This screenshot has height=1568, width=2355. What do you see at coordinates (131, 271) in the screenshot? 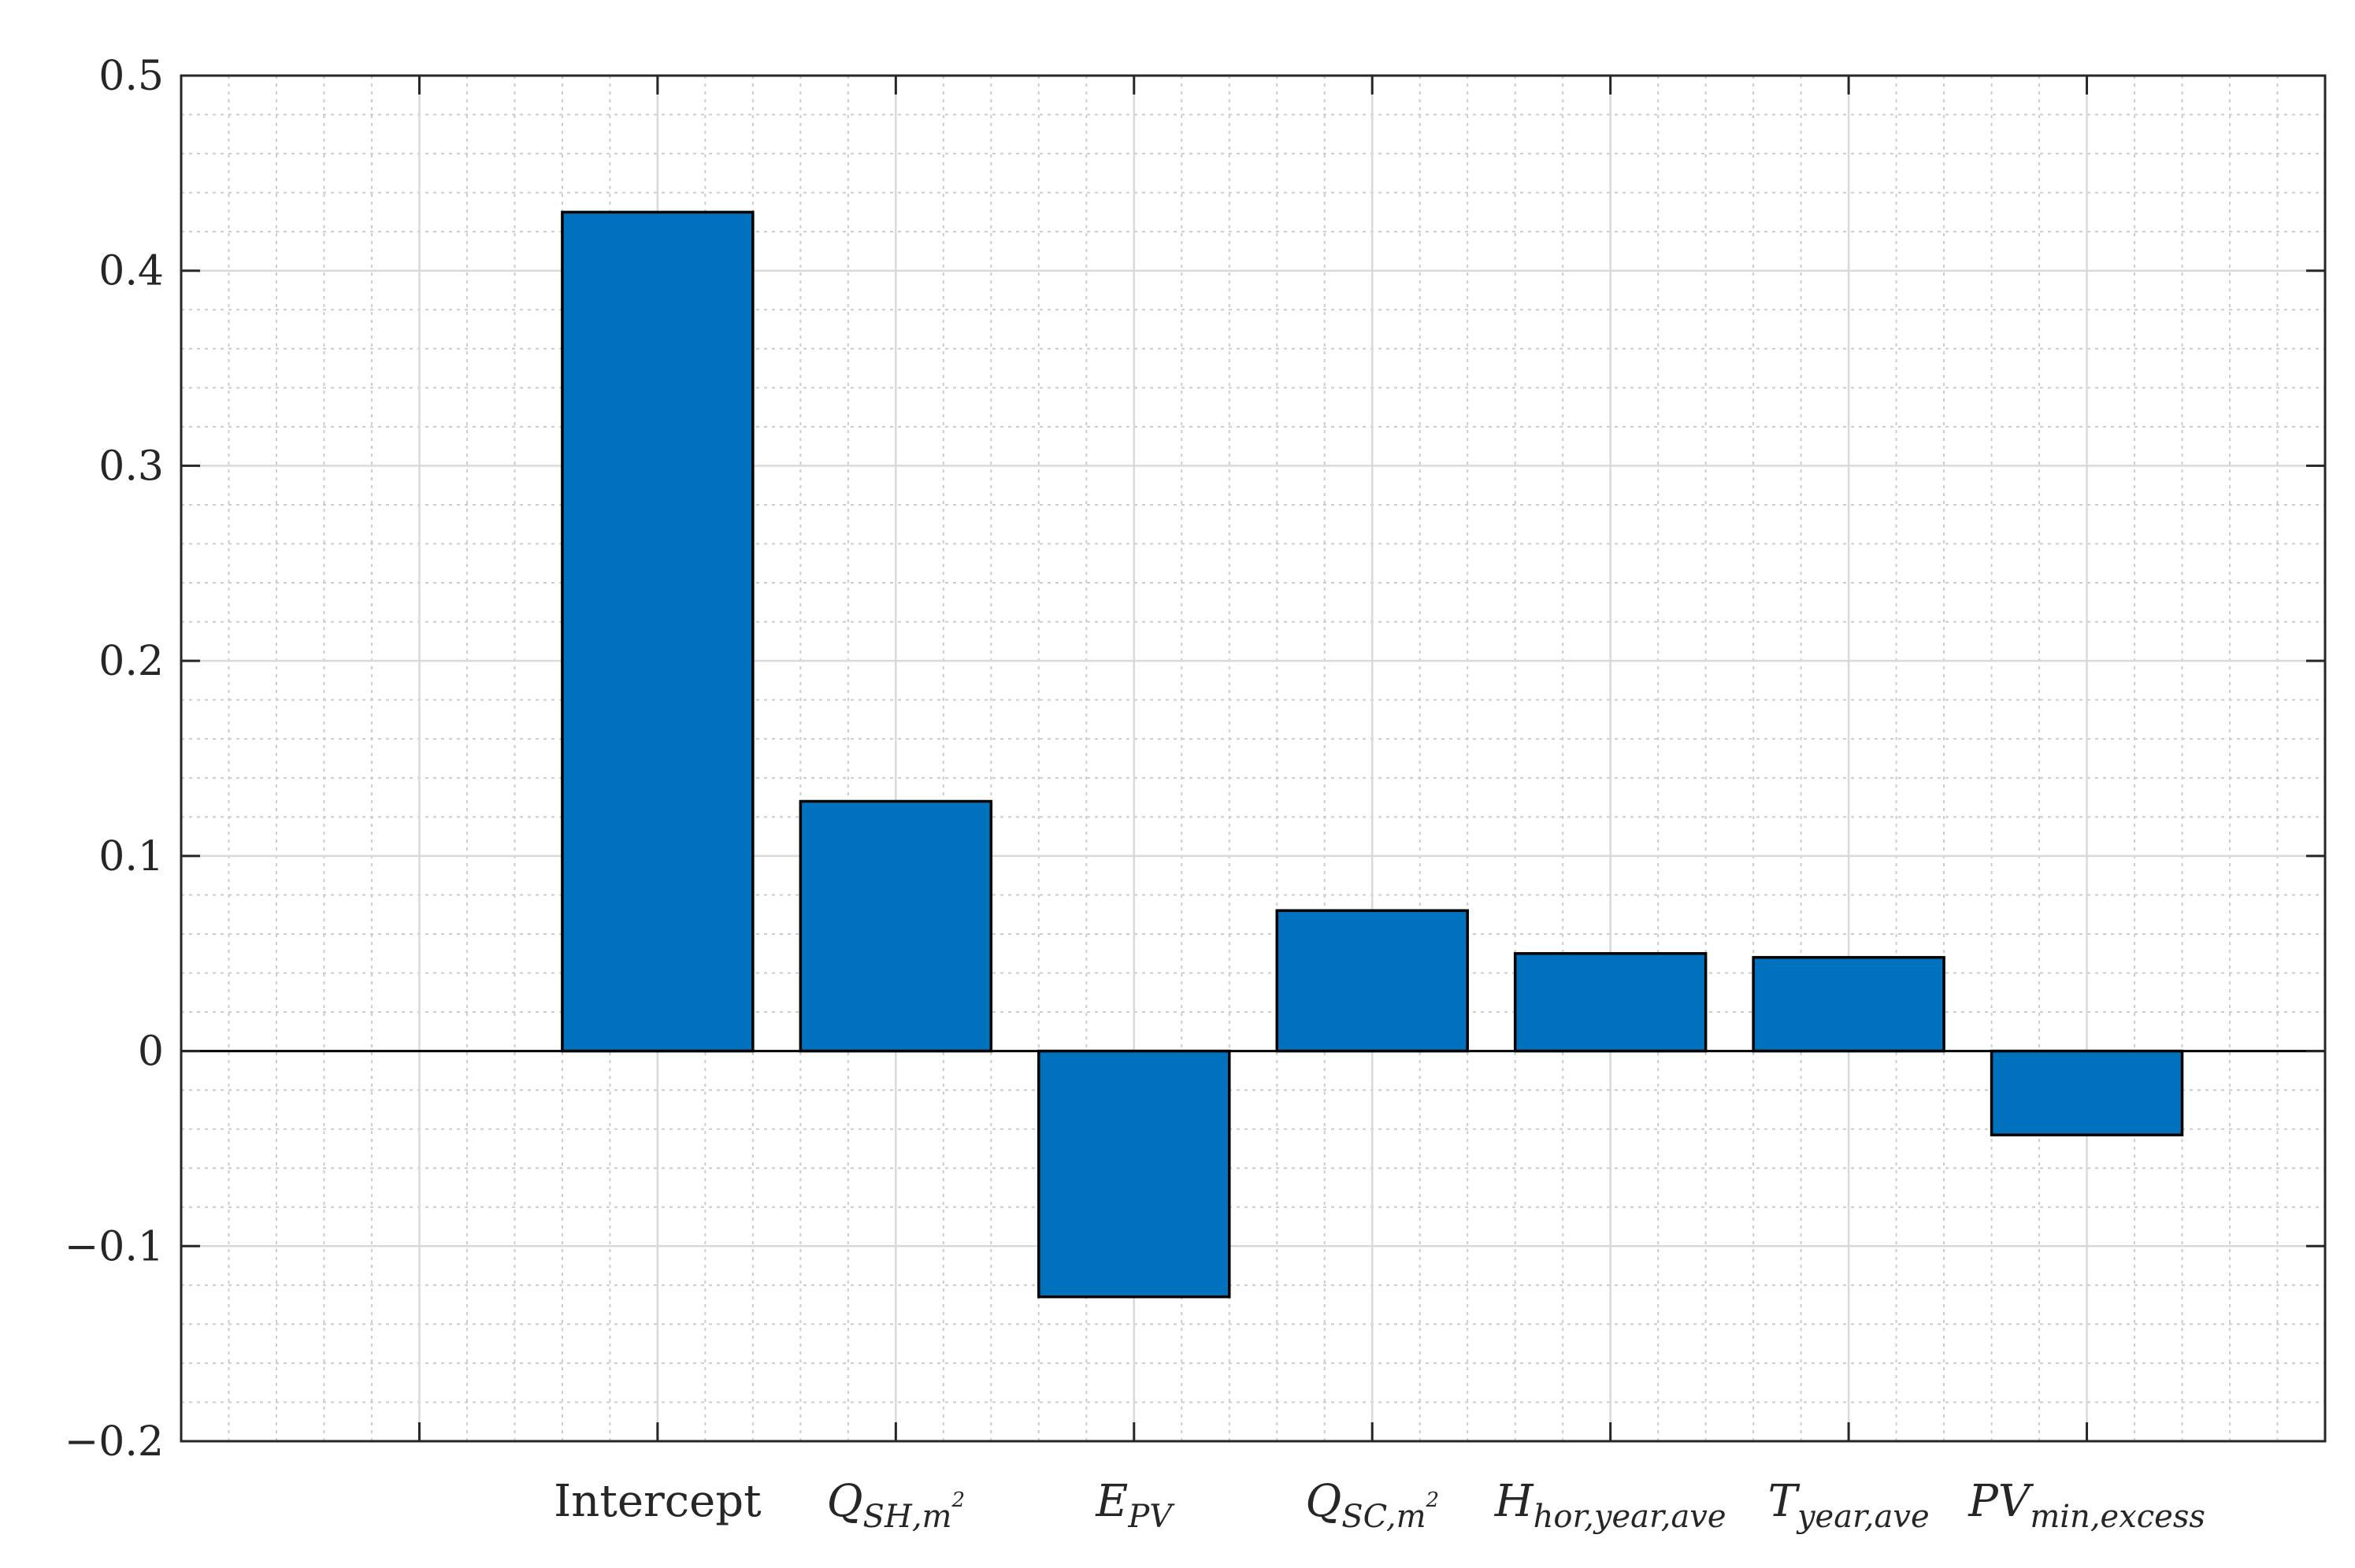
I see `y-tick-label: 0.4` at bounding box center [131, 271].